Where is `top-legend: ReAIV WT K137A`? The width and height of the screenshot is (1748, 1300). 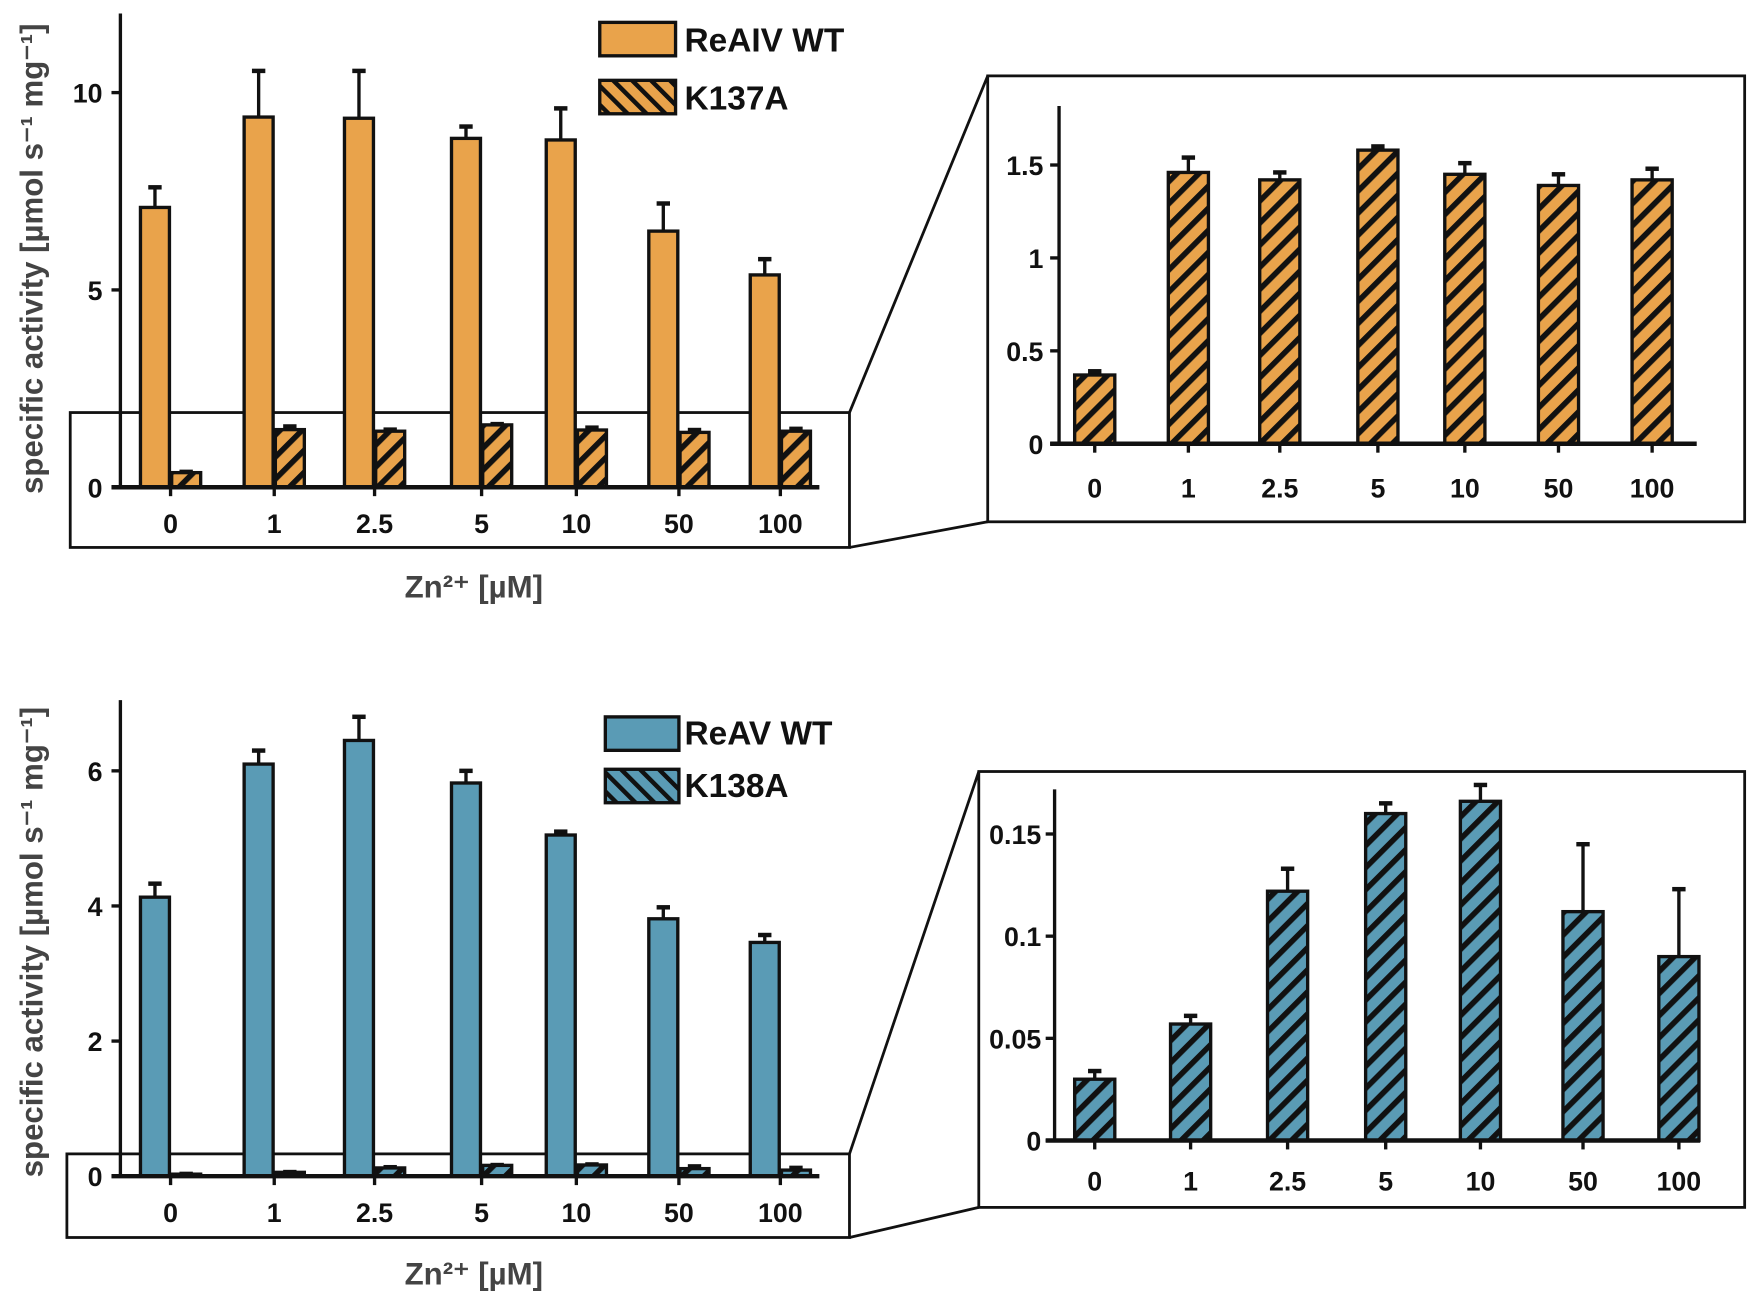
top-legend: ReAIV WT K137A is located at coordinates (721, 68).